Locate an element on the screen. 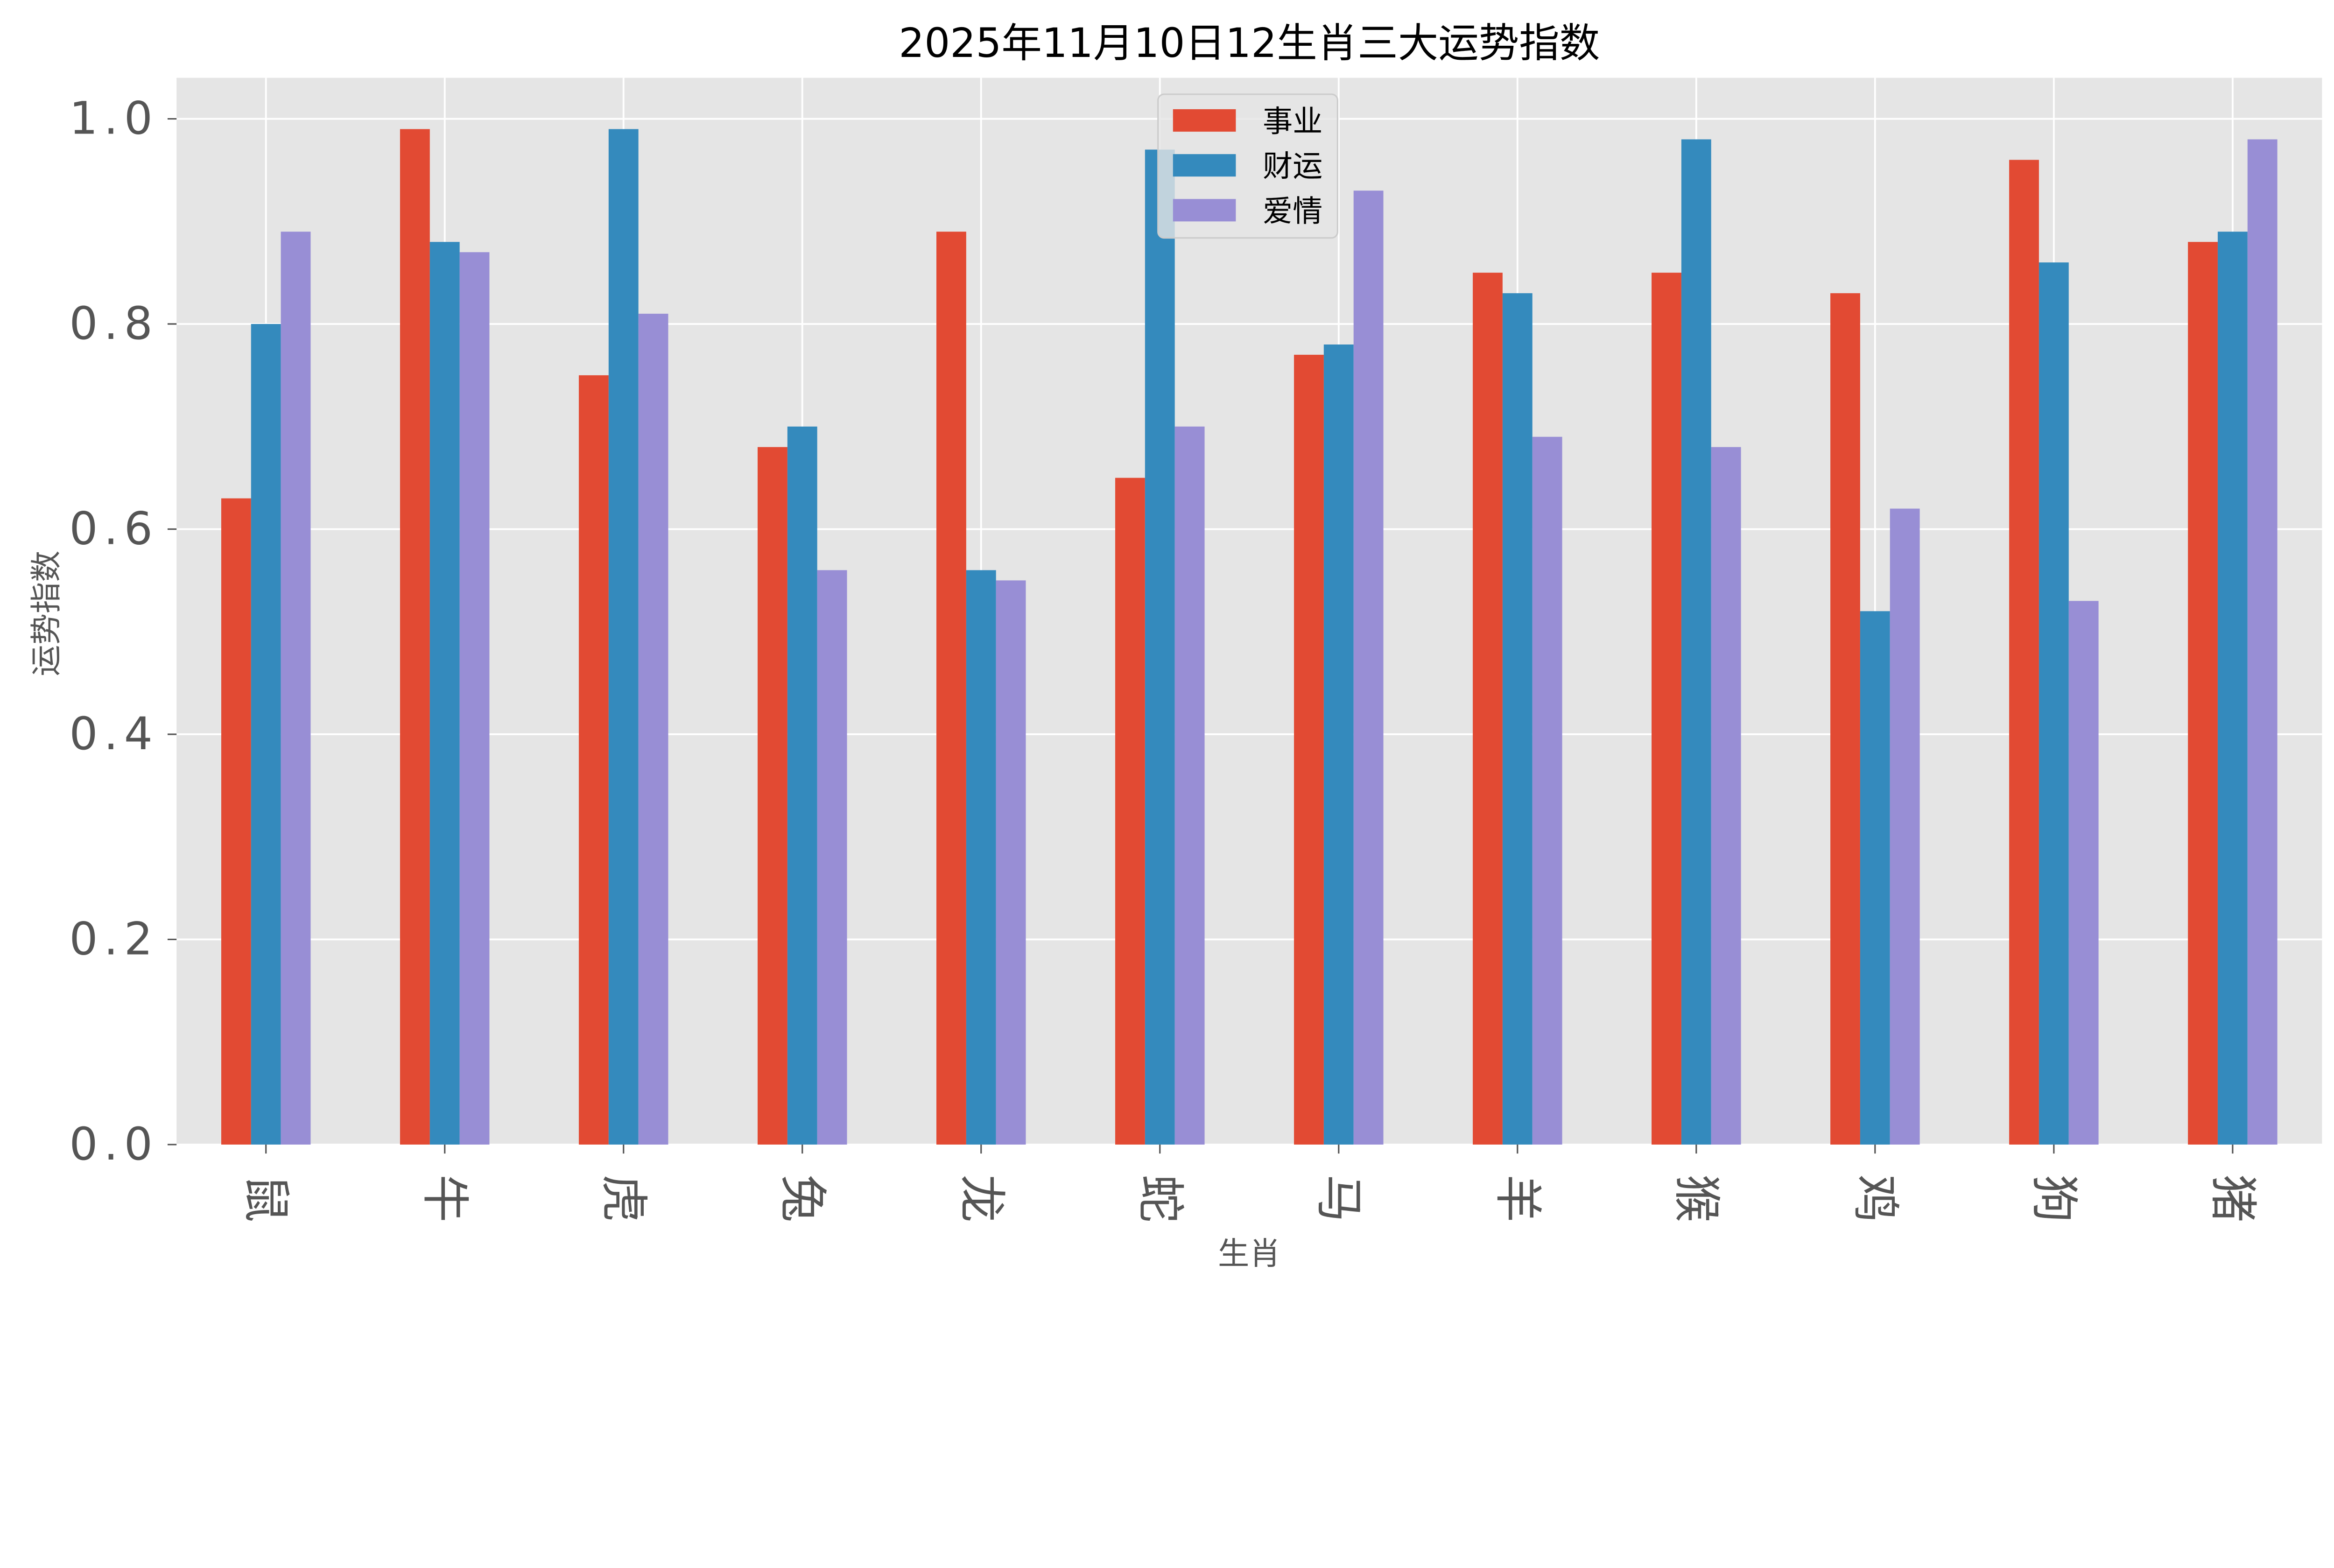 Image resolution: width=2334 pixels, height=1568 pixels. bar-猪-爱情 is located at coordinates (2262, 642).